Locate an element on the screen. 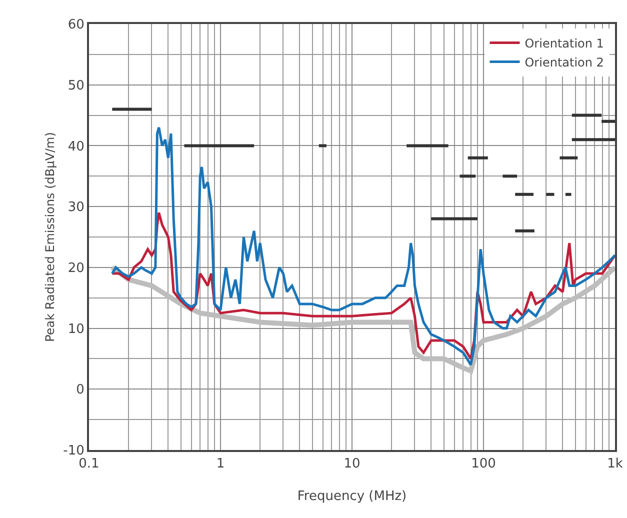  y-tick-label: 20 is located at coordinates (76, 268).